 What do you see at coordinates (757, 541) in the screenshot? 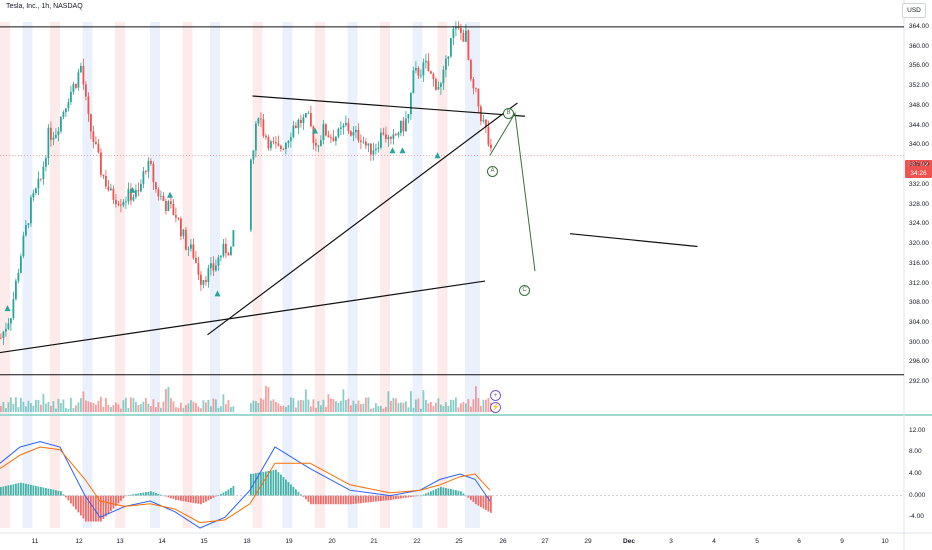
I see `time-tick-label: 5` at bounding box center [757, 541].